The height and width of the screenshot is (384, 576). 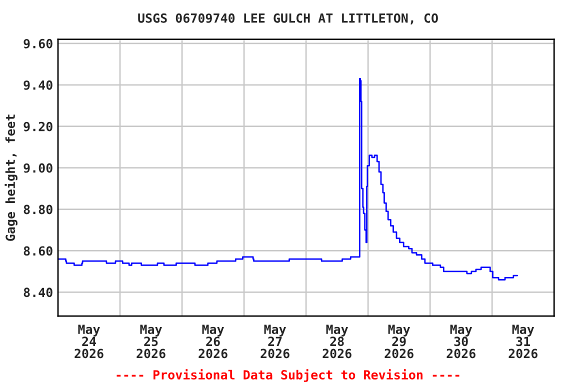 I want to click on y-tick-label: 8.40, so click(x=38, y=293).